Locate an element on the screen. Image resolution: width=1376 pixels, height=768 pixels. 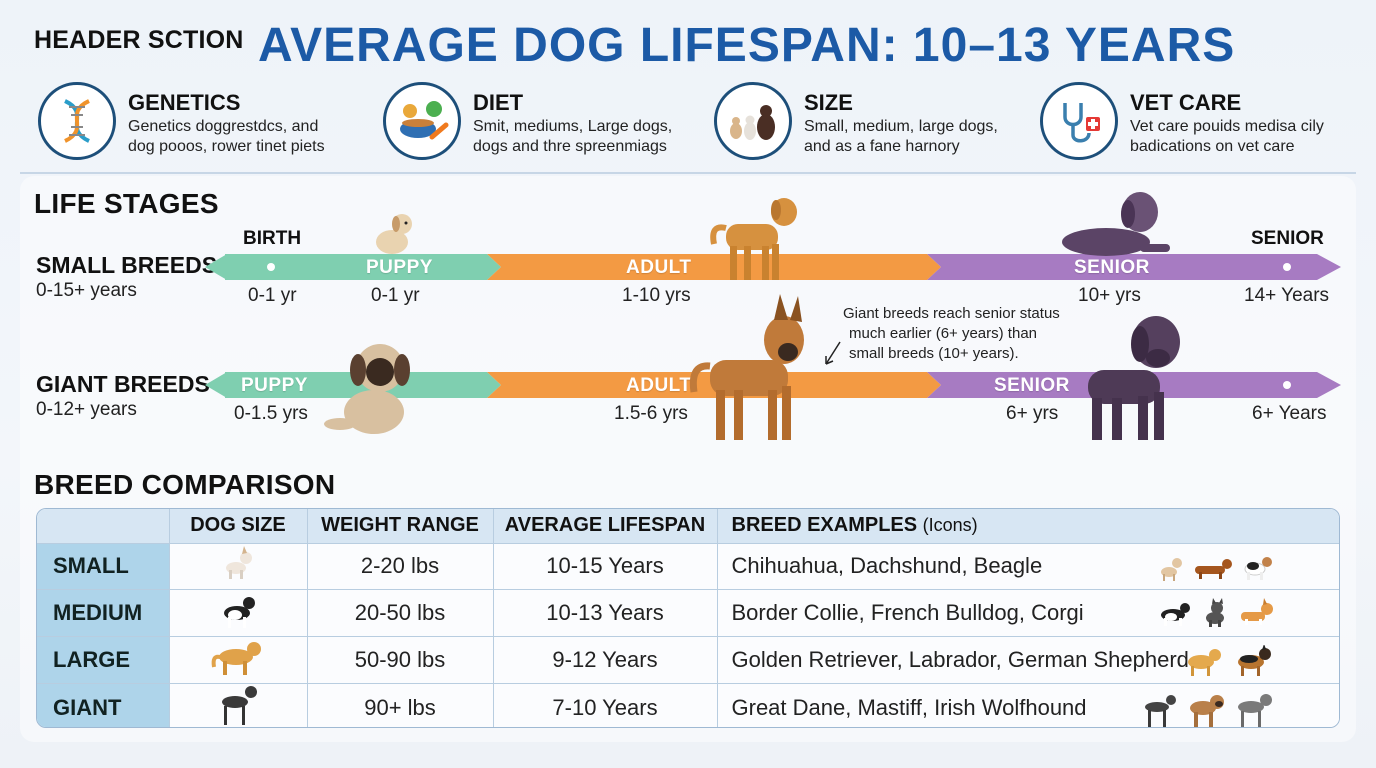
factor-title: DIET is located at coordinates (498, 102).